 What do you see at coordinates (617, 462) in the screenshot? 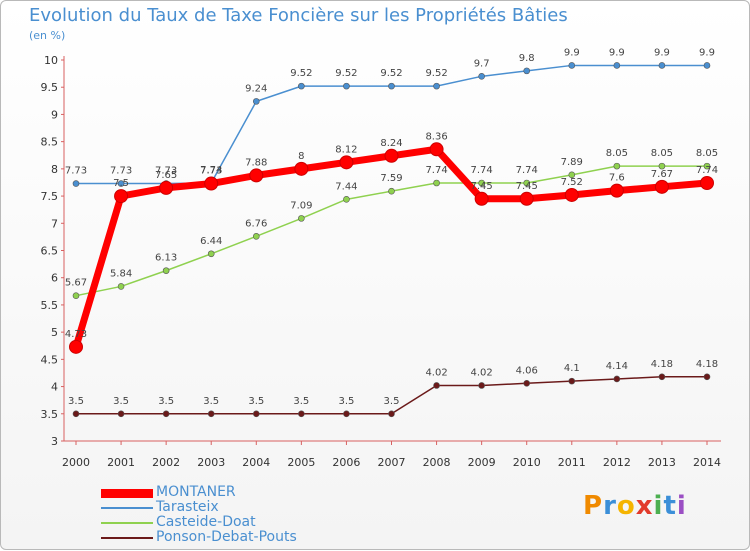
I see `x-tick-label: 2012` at bounding box center [617, 462].